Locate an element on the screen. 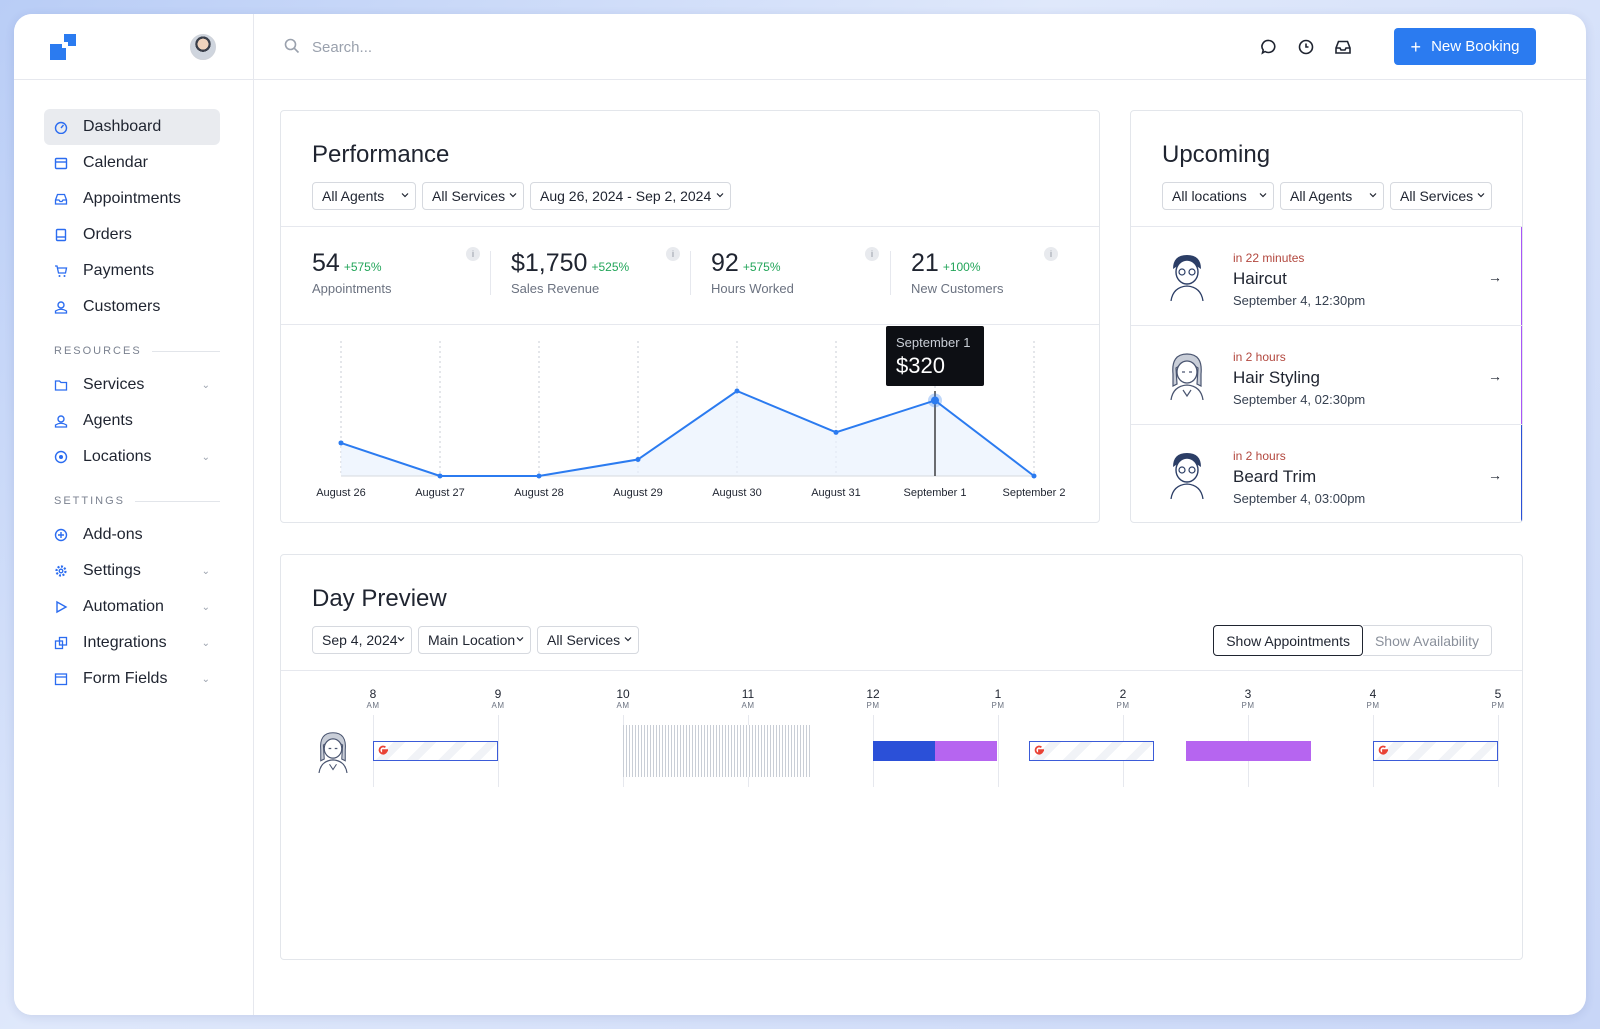 The image size is (1600, 1029). sidebar-item-locations: Locations ⌄ is located at coordinates (132, 457).